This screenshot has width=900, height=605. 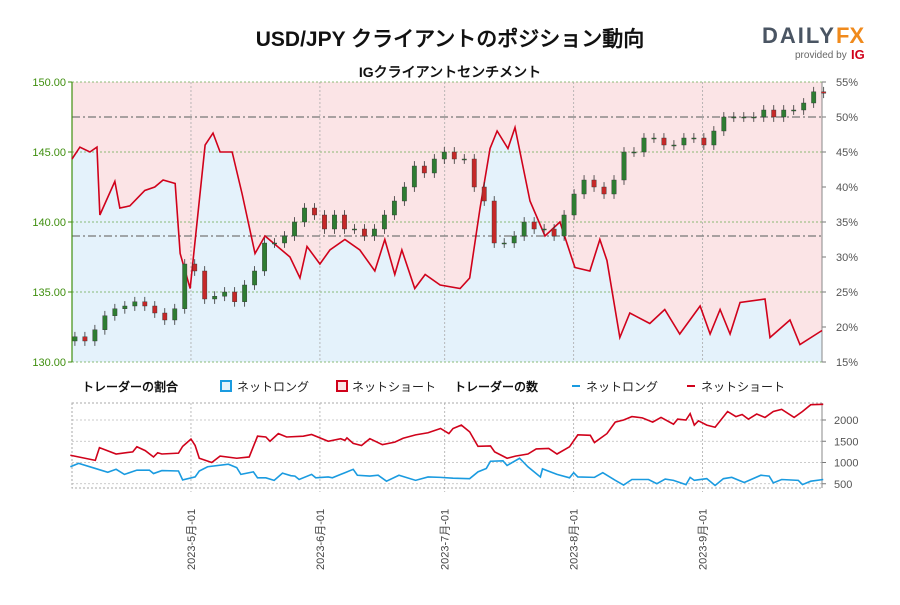 I want to click on page-title: USD/JPY クライアントのポジション動向, so click(x=450, y=39).